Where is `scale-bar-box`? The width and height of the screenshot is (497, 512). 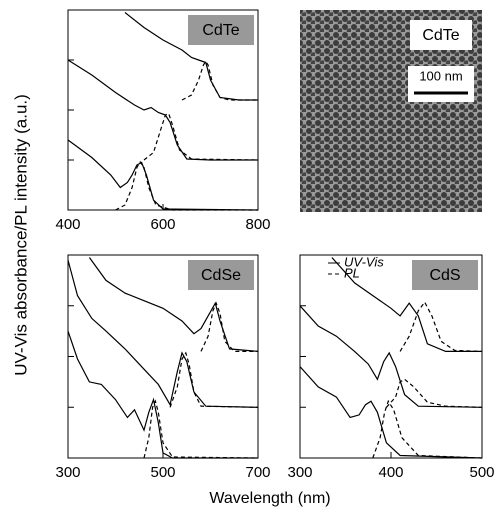 scale-bar-box is located at coordinates (441, 84).